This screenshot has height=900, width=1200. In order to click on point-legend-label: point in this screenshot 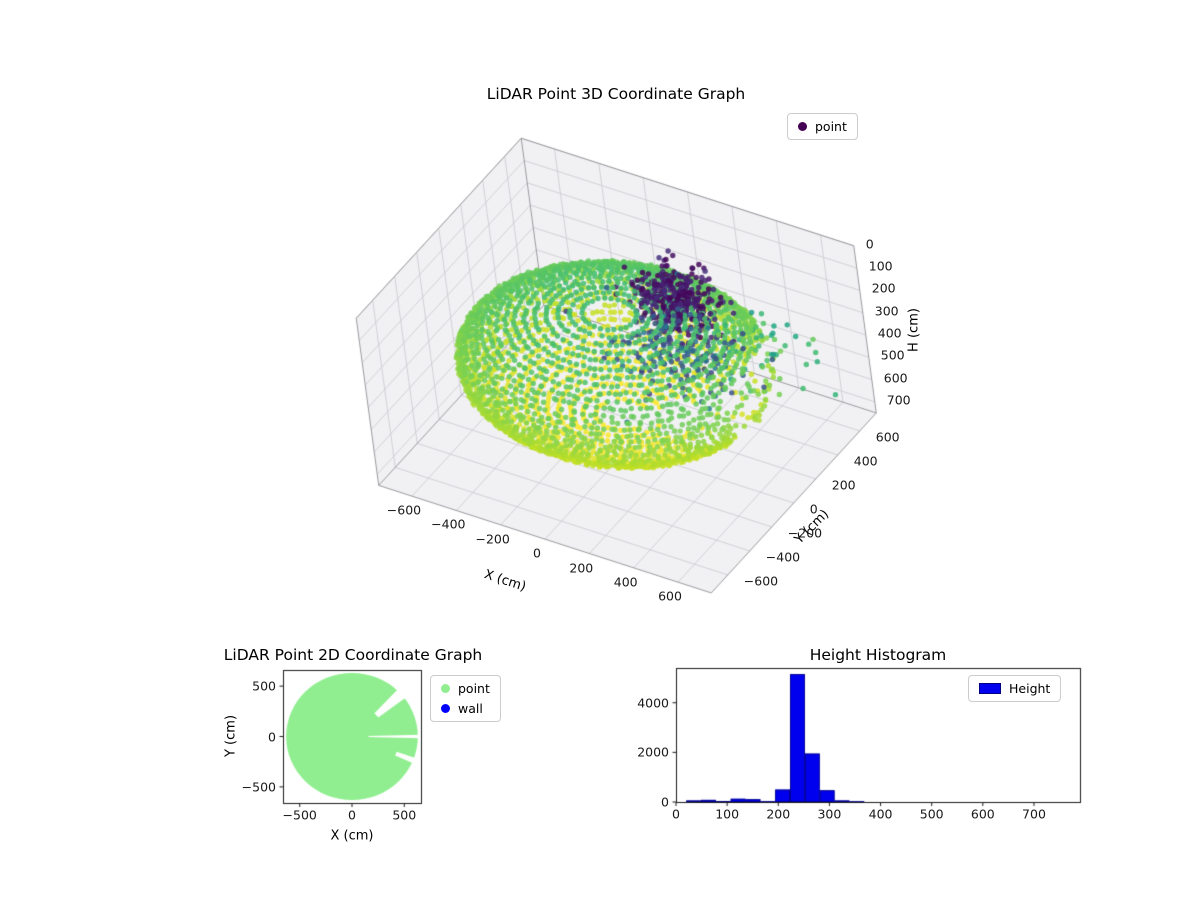, I will do `click(831, 126)`.